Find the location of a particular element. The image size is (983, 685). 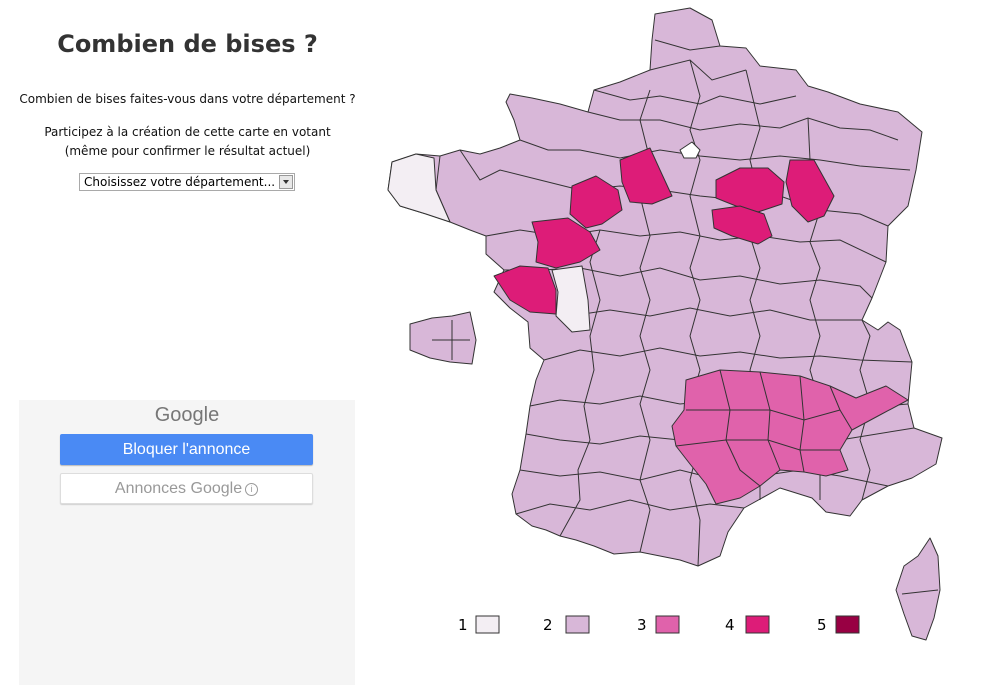

class-3-borders is located at coordinates (764, 428).